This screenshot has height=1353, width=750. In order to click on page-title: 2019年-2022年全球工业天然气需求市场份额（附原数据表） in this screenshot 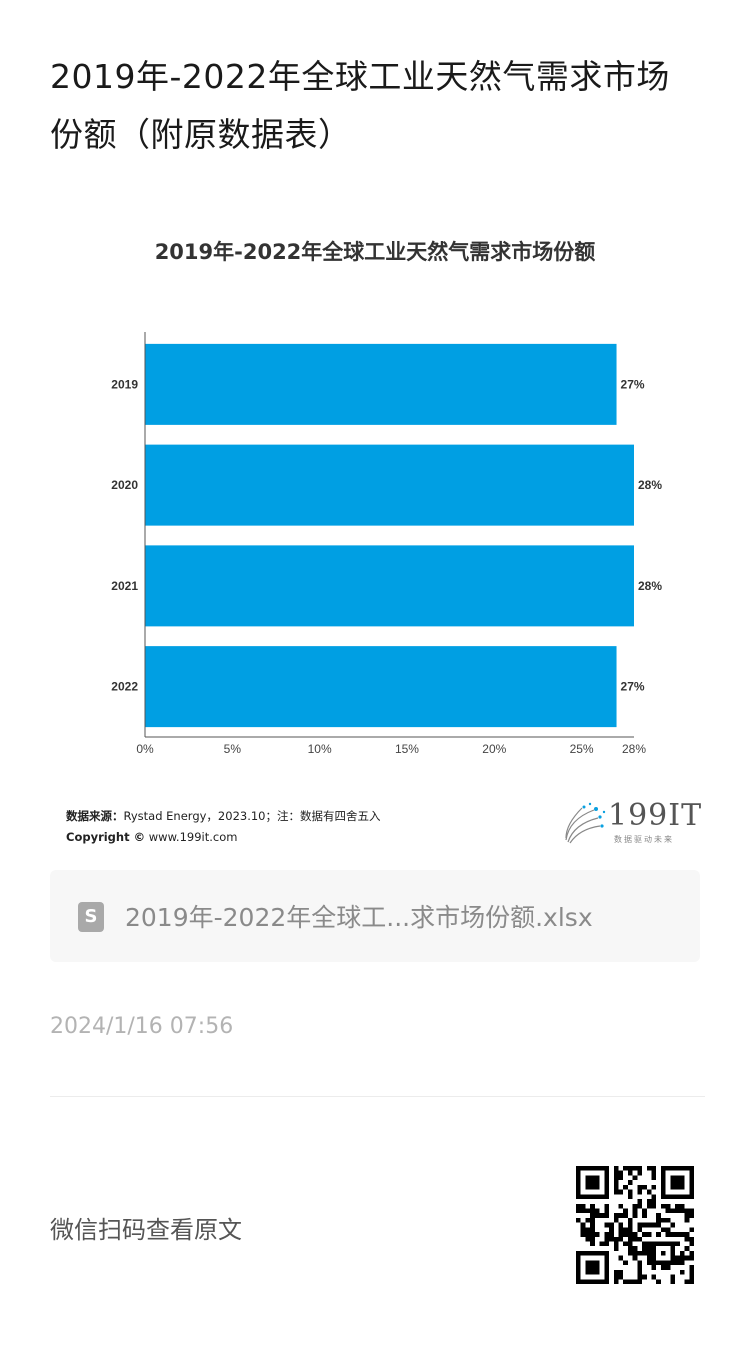, I will do `click(360, 105)`.